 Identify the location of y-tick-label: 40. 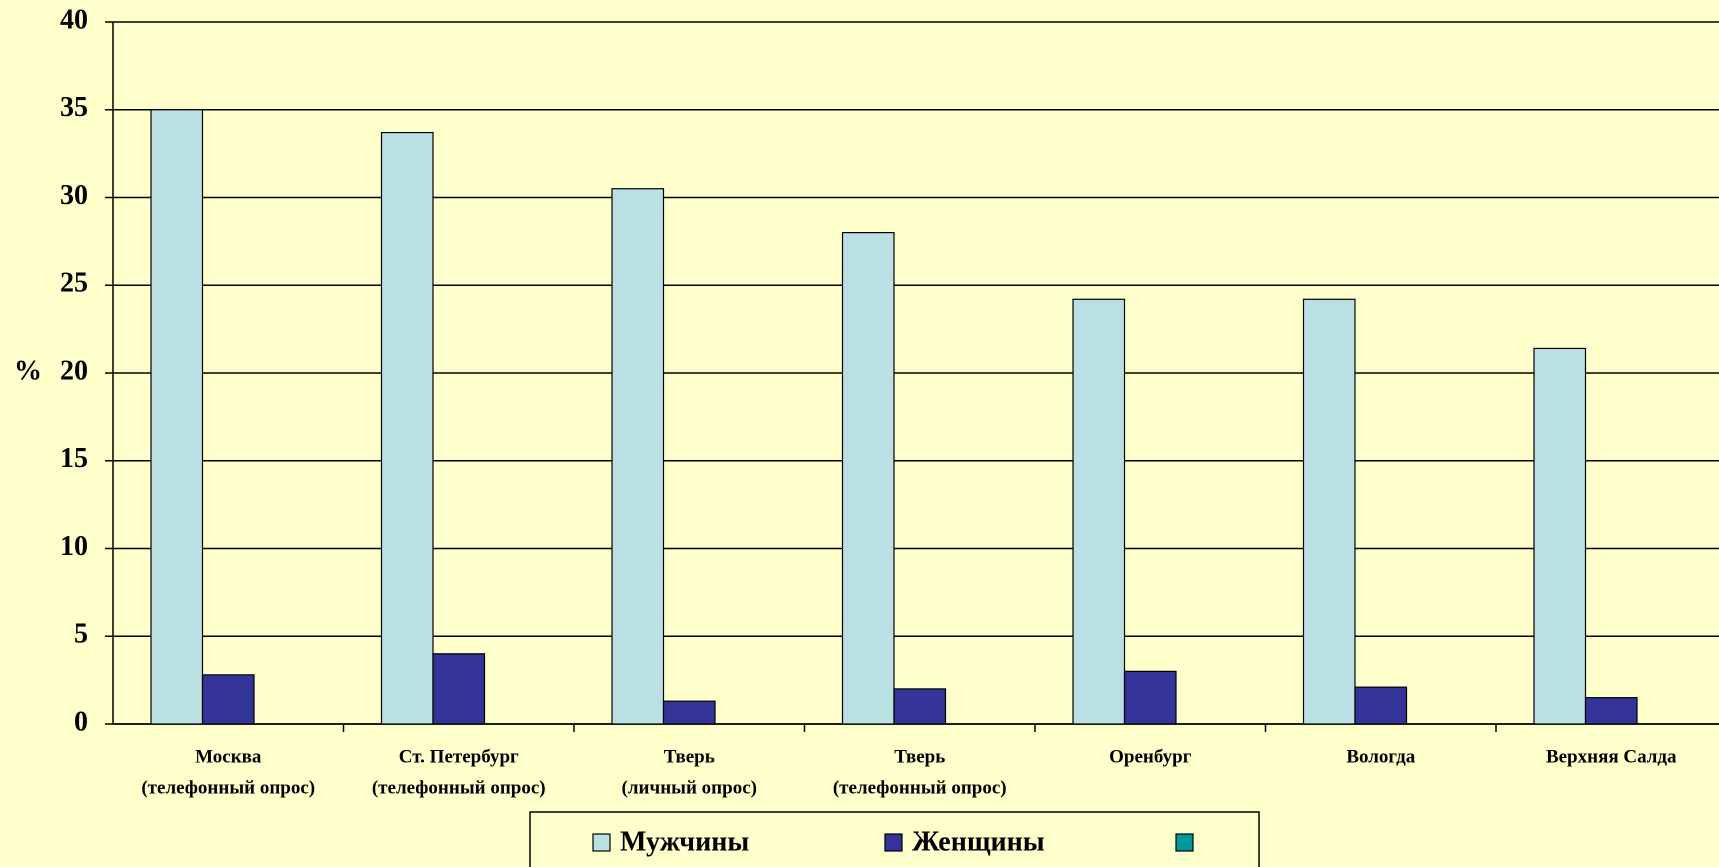
(74, 19).